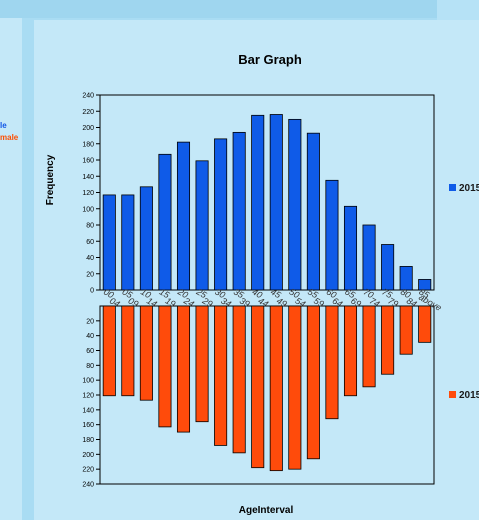  What do you see at coordinates (90, 274) in the screenshot?
I see `y-tick-label-upper: 20` at bounding box center [90, 274].